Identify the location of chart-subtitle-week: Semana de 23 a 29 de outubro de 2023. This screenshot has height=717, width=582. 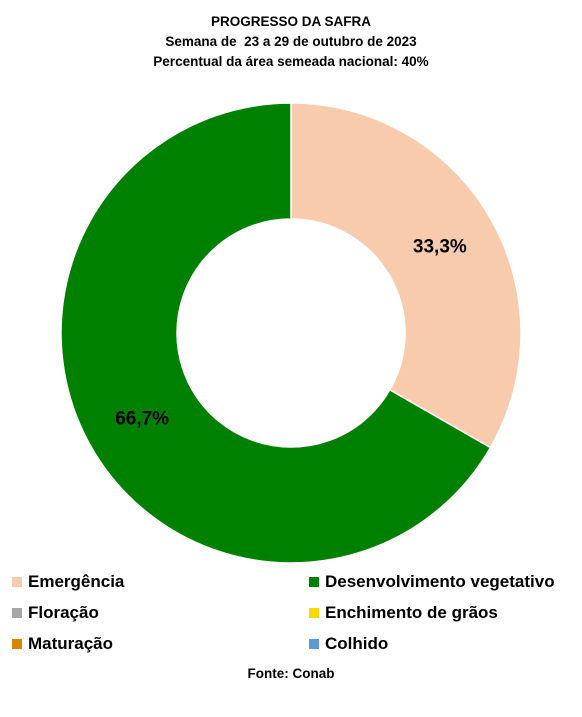
(291, 41).